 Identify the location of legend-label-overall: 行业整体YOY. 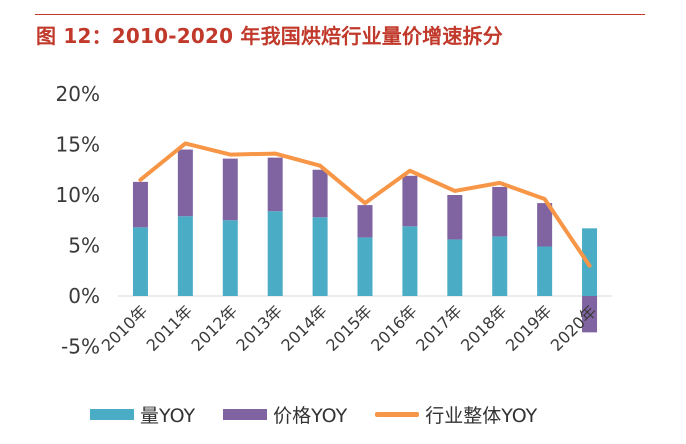
(481, 415).